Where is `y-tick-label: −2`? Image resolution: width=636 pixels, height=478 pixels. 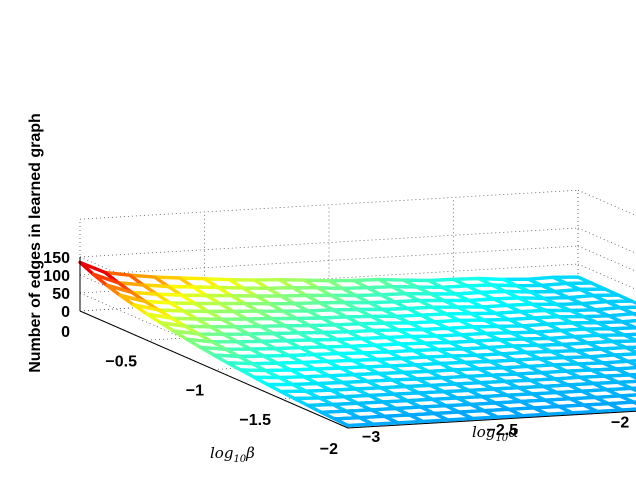 y-tick-label: −2 is located at coordinates (620, 423).